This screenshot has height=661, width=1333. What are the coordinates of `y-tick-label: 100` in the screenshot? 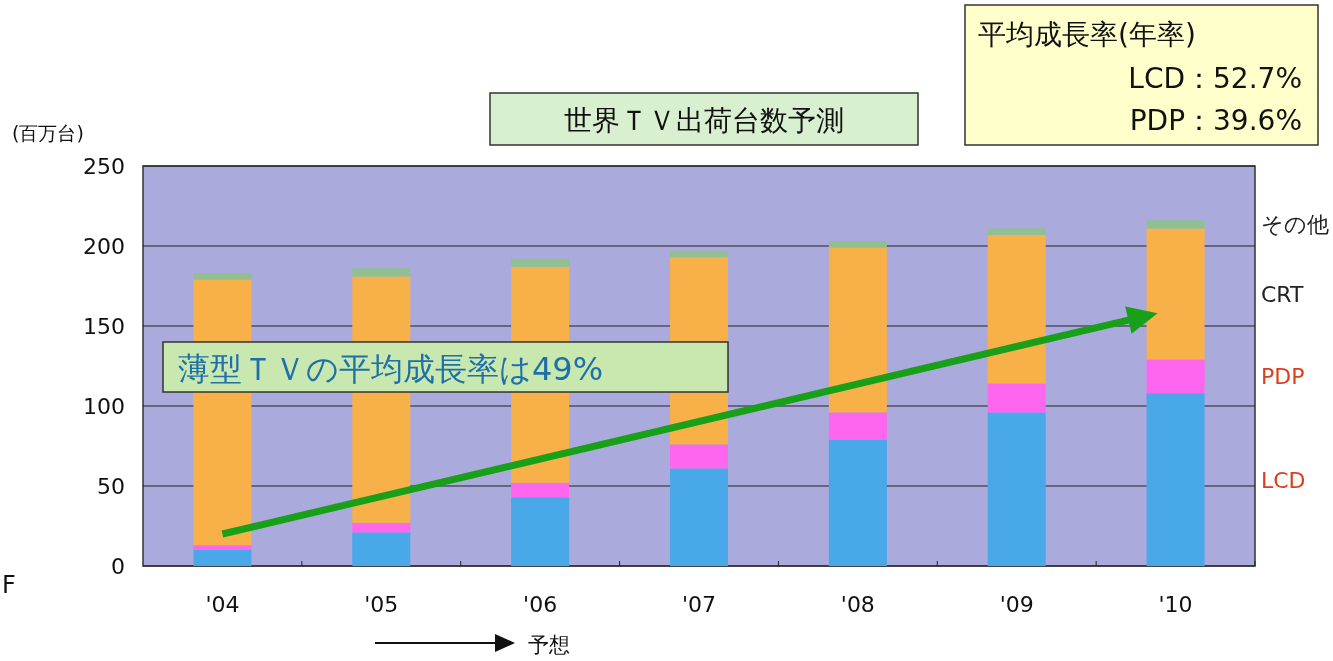 It's located at (104, 406).